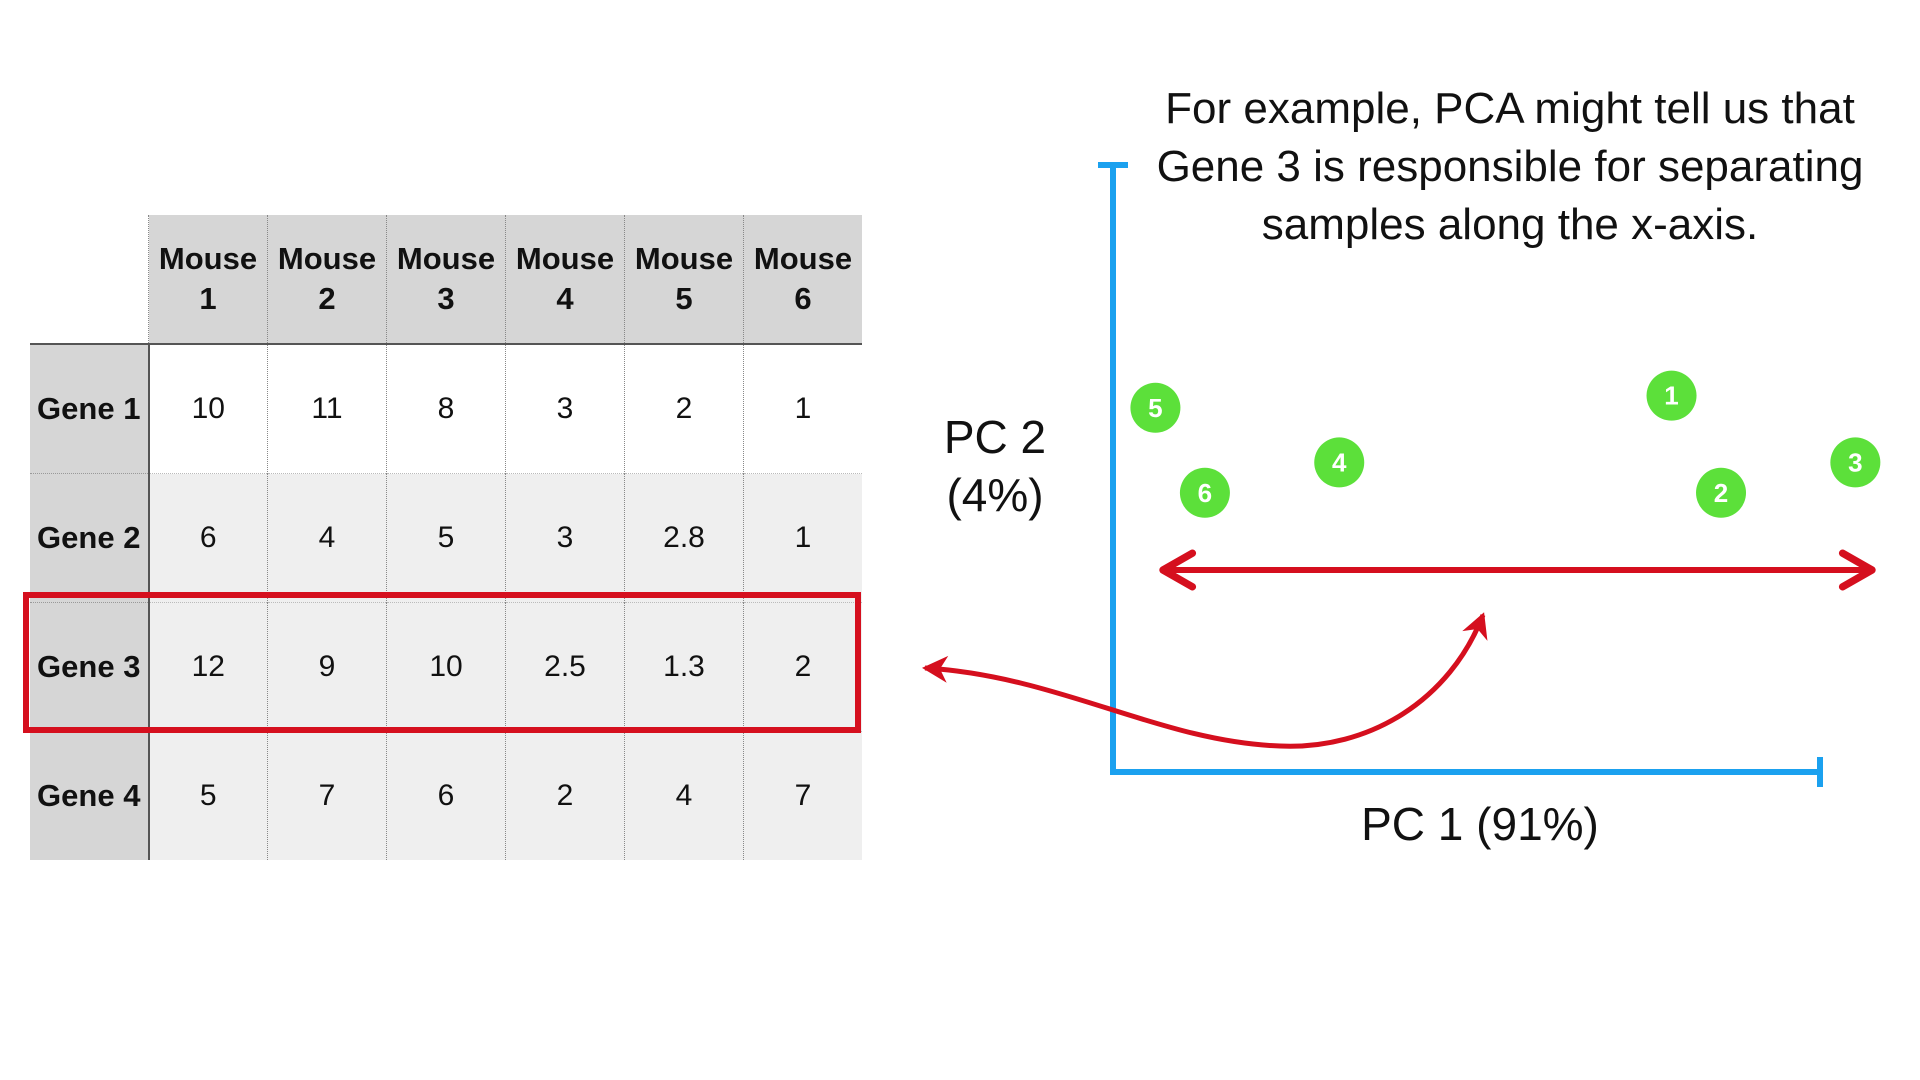 The width and height of the screenshot is (1920, 1080). I want to click on table-row-gene-3: Gene 3 12 9 10 2.5 1.3 2, so click(446, 667).